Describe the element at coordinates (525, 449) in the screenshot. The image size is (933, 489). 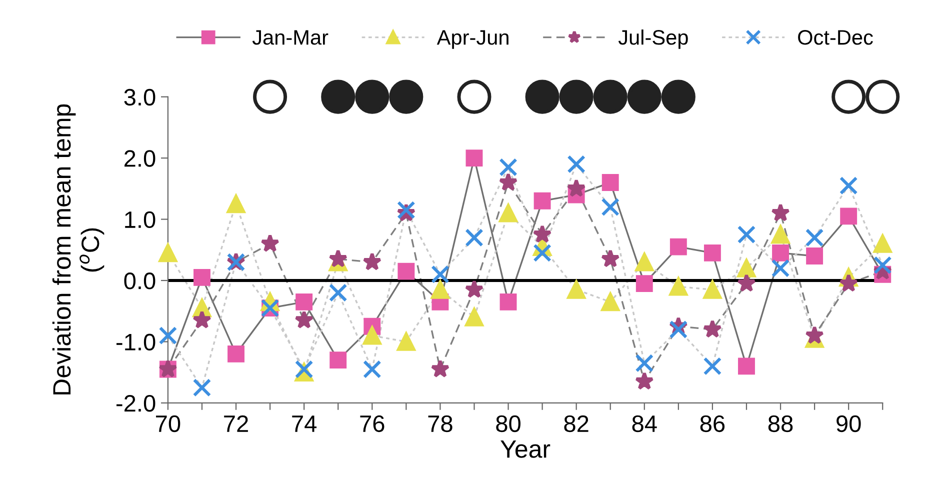
I see `x-axis-title: Year` at that location.